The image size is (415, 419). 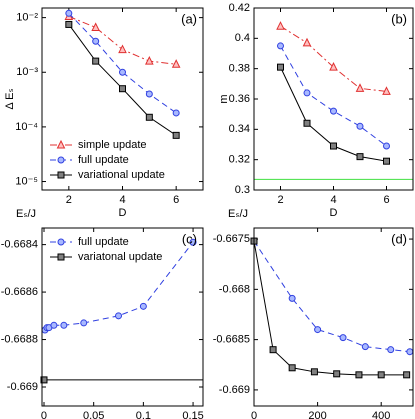 What do you see at coordinates (19, 339) in the screenshot?
I see `y-tick-label: -0.6688` at bounding box center [19, 339].